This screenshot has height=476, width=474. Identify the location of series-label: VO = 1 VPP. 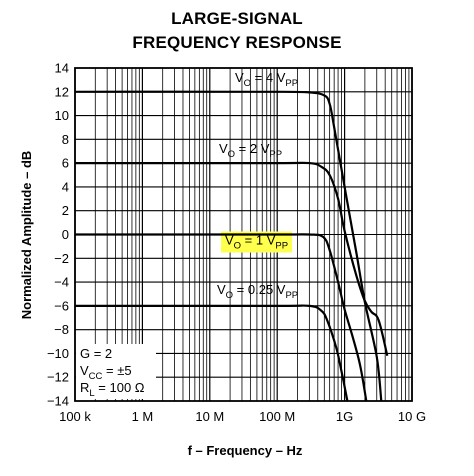
(256, 242).